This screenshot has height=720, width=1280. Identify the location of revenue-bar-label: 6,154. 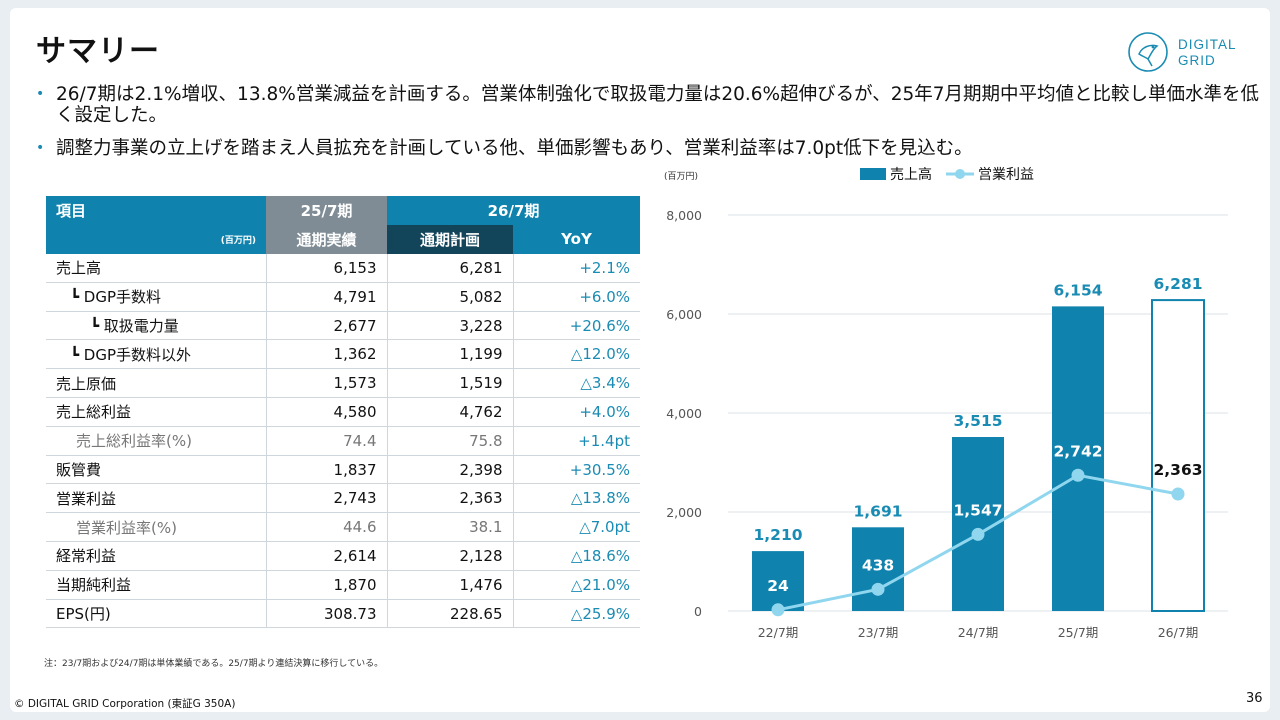
(1077, 290).